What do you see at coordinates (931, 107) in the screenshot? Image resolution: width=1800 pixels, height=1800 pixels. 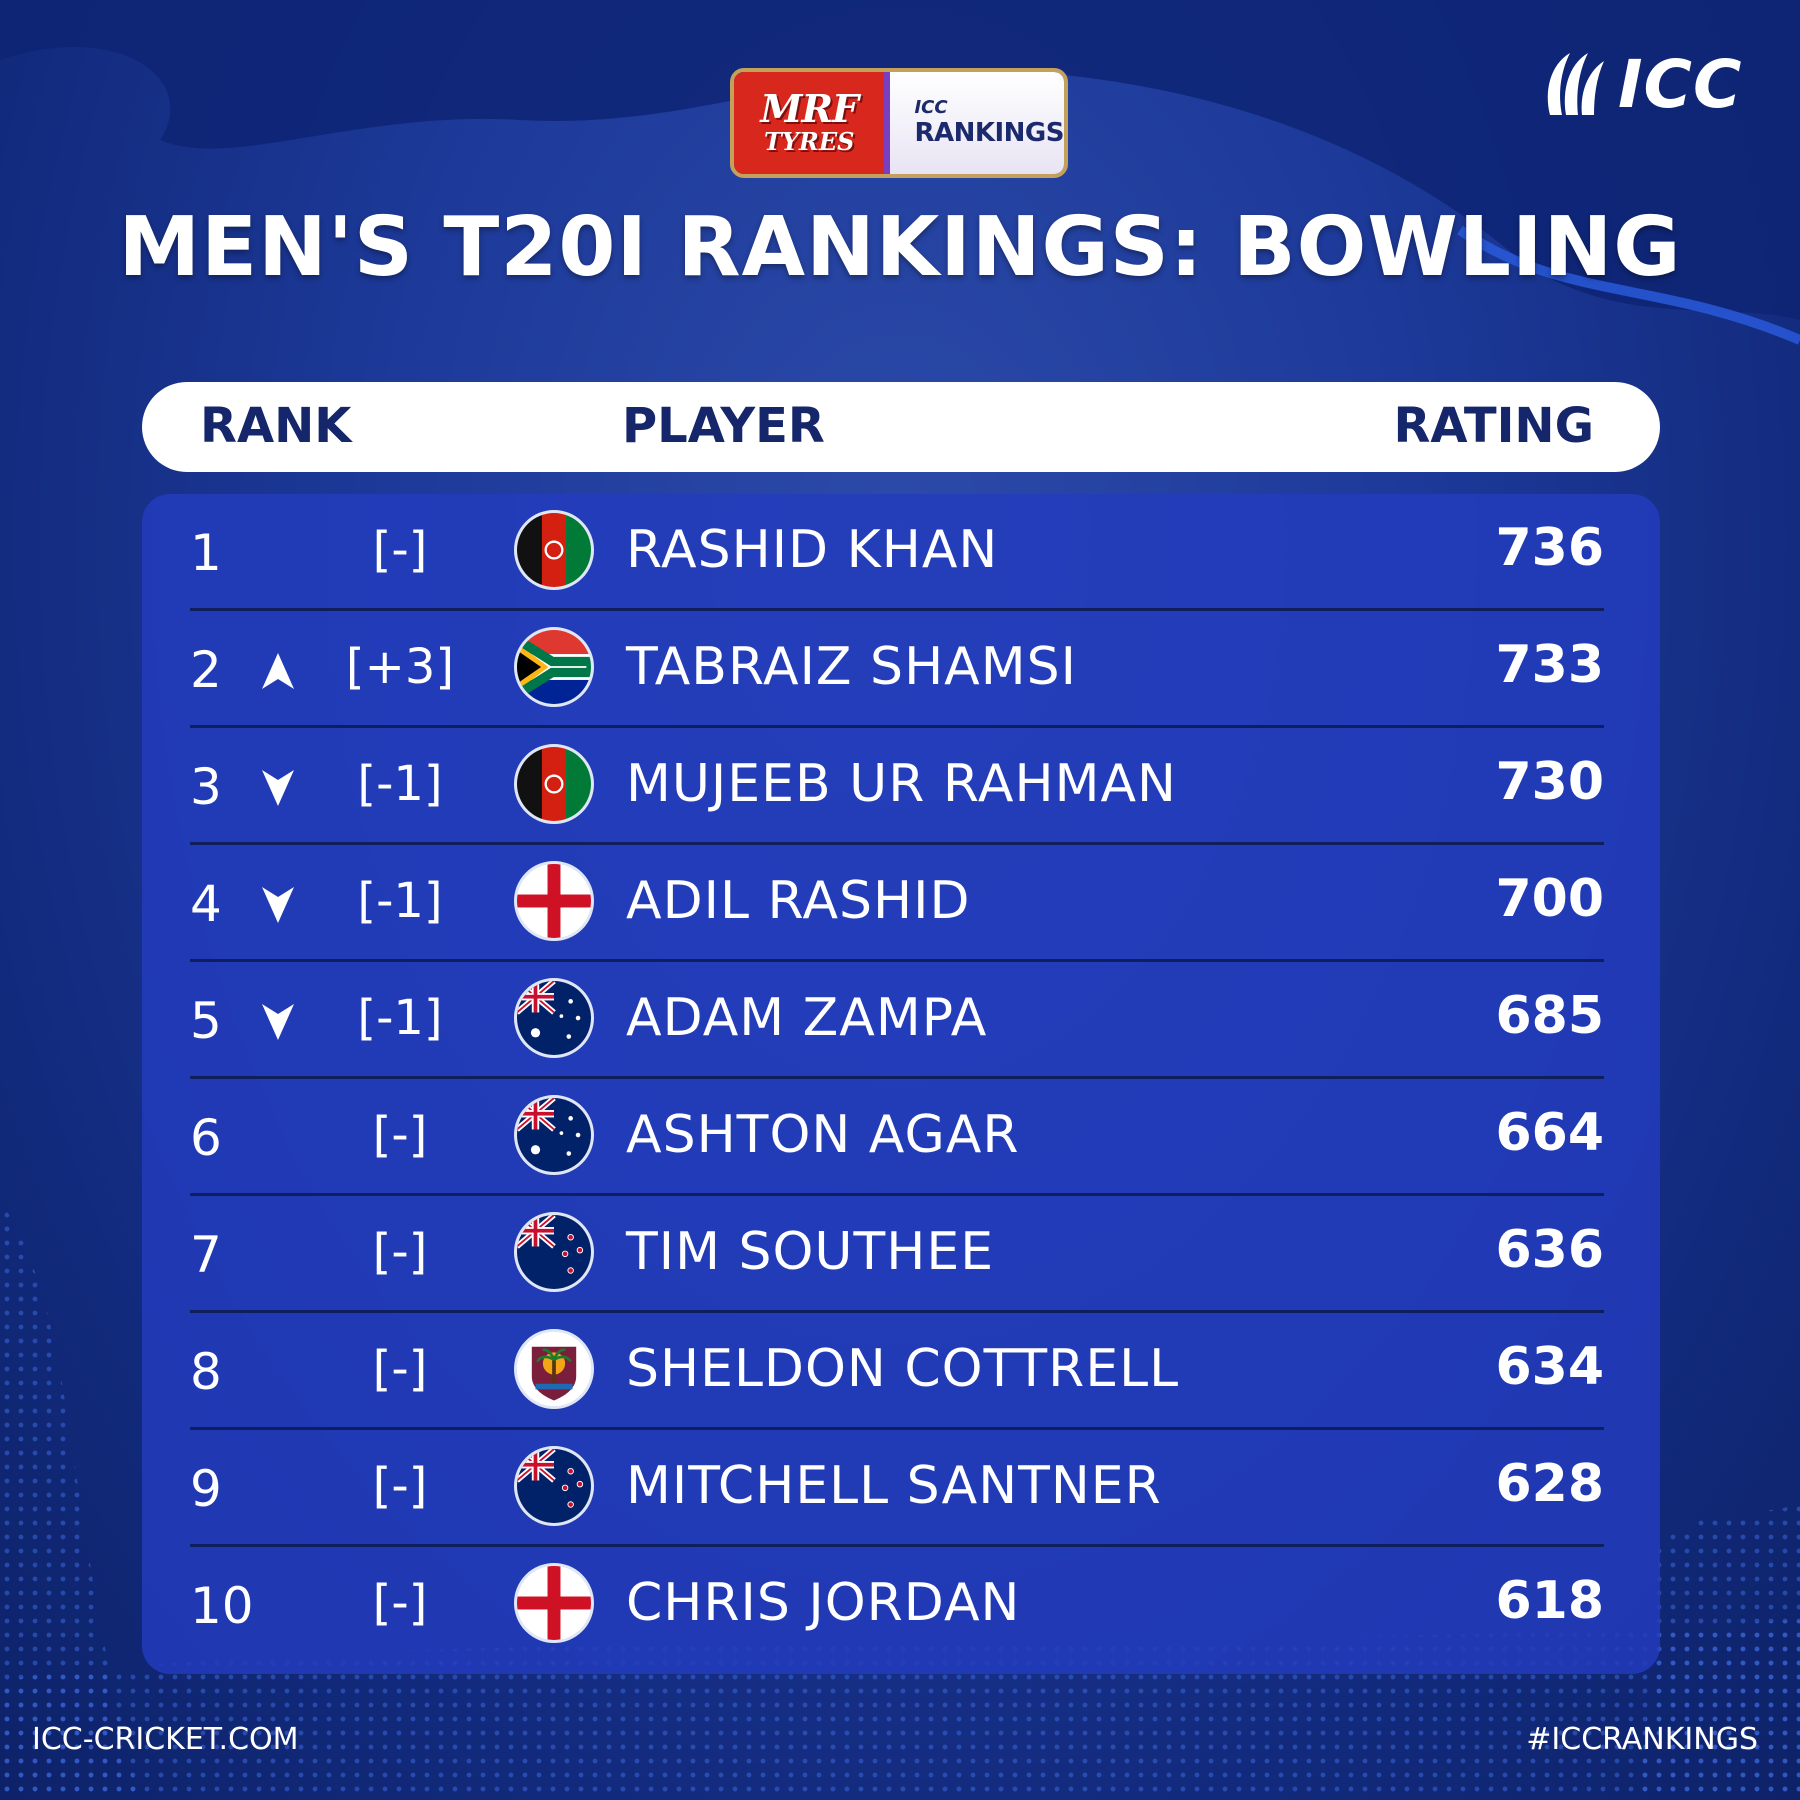 I see `icc-small-text: ICC` at bounding box center [931, 107].